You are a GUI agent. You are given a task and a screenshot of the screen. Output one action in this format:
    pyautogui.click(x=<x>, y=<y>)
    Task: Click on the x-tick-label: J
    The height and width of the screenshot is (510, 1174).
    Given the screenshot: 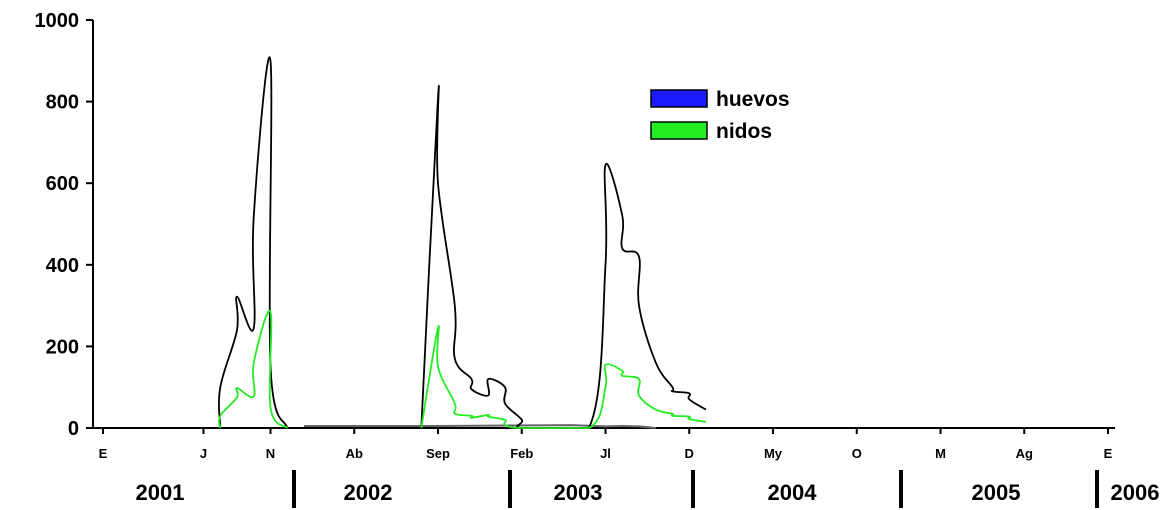 What is the action you would take?
    pyautogui.click(x=203, y=453)
    